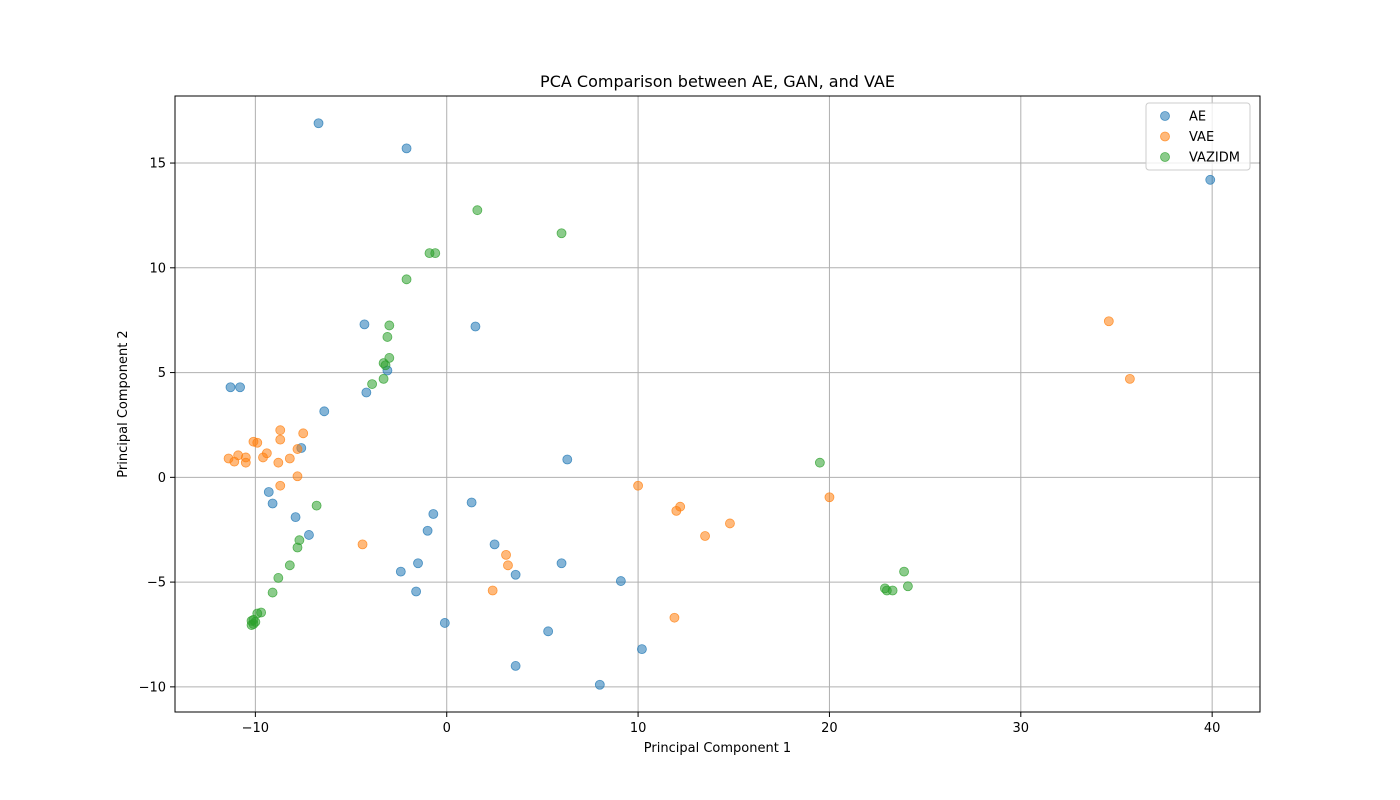  I want to click on x-tick-label: 0, so click(447, 728).